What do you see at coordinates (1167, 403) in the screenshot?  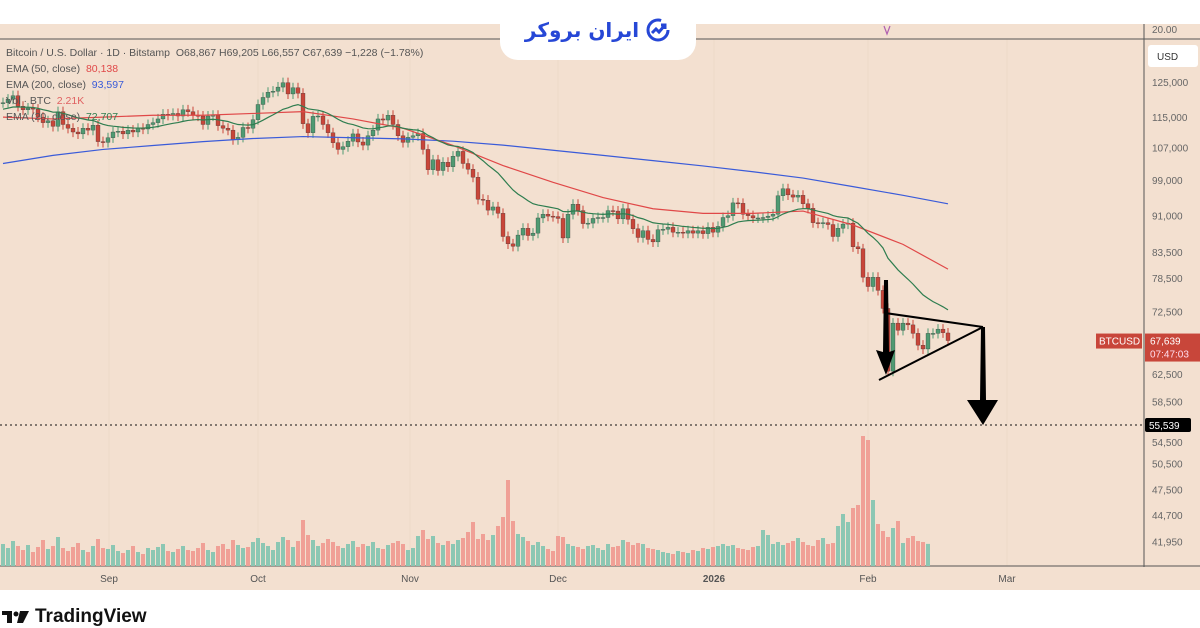 I see `price-tick-label: 58,500` at bounding box center [1167, 403].